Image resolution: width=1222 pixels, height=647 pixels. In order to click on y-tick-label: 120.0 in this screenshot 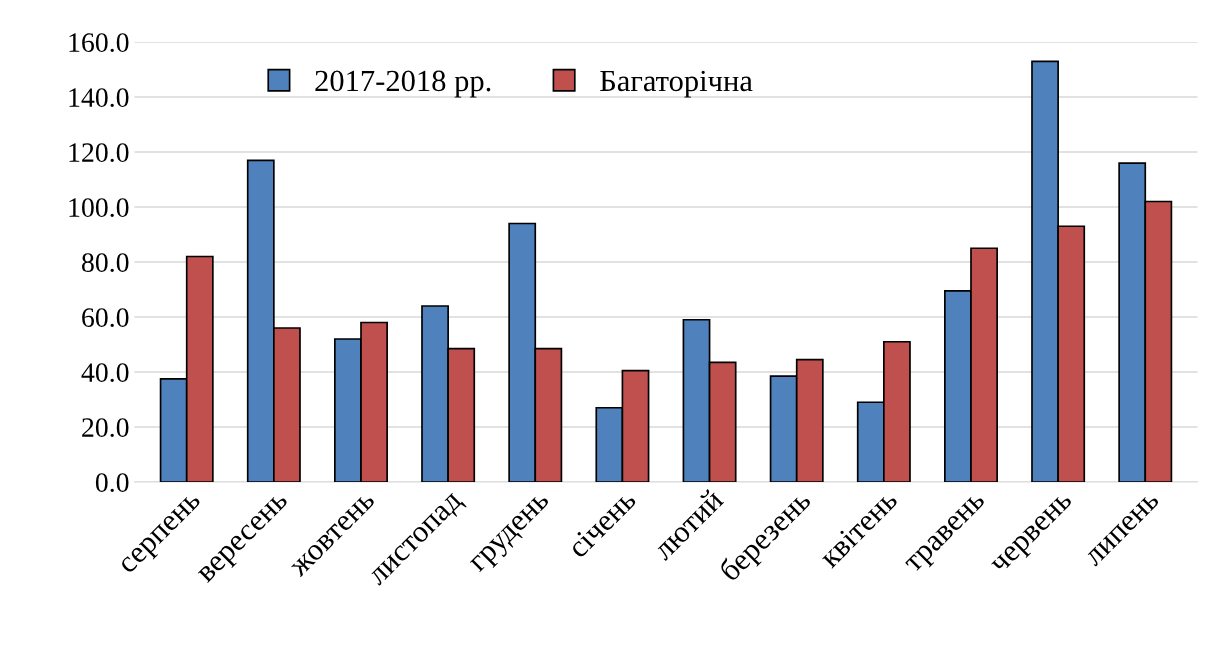, I will do `click(99, 153)`.